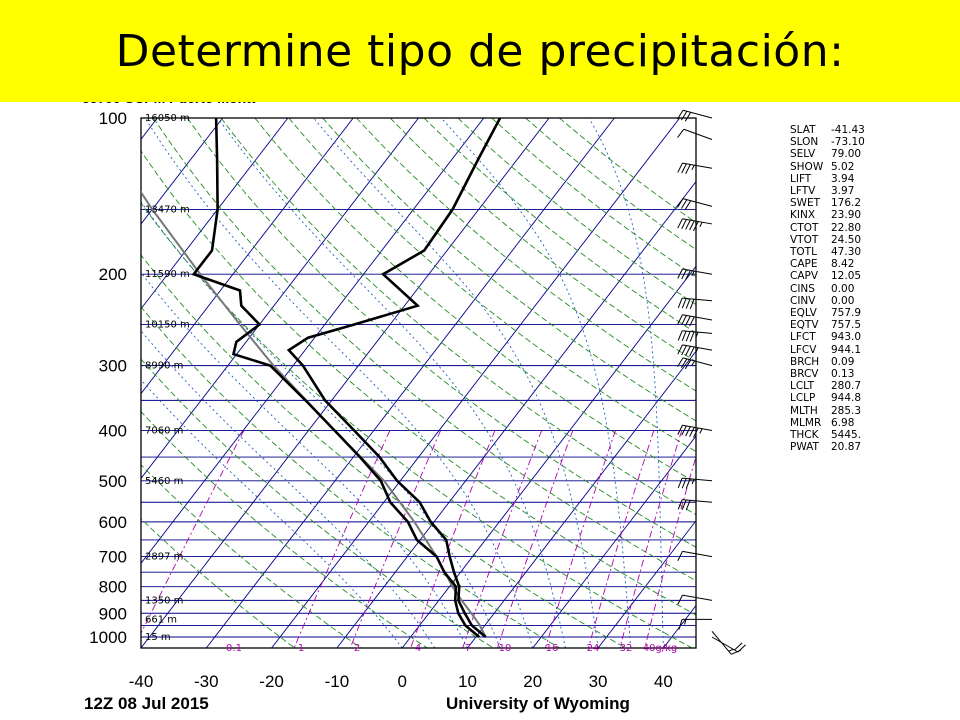  I want to click on station-info-value: 6.98, so click(843, 422).